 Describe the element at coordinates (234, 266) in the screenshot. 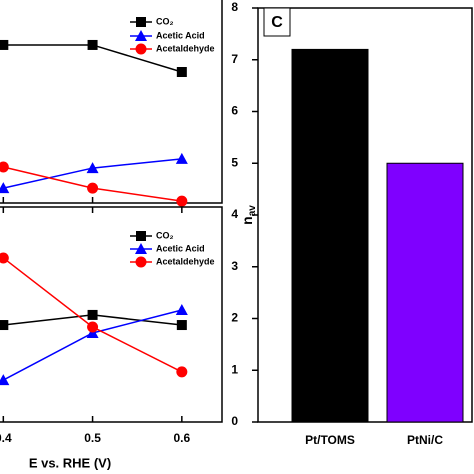

I see `y-tick-label: 3` at that location.